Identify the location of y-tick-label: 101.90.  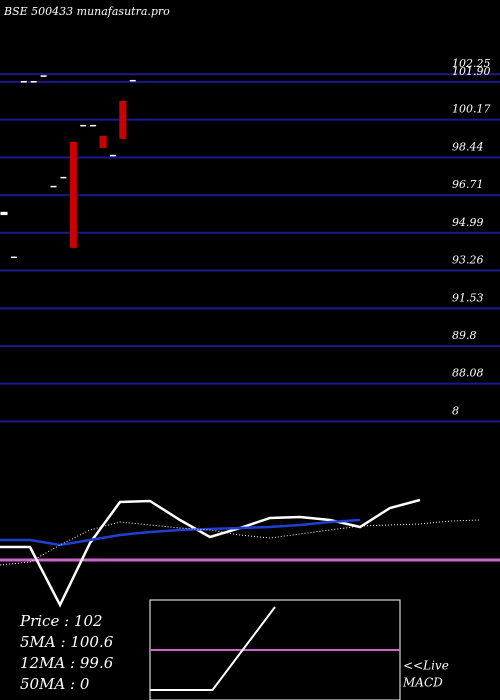
(471, 71).